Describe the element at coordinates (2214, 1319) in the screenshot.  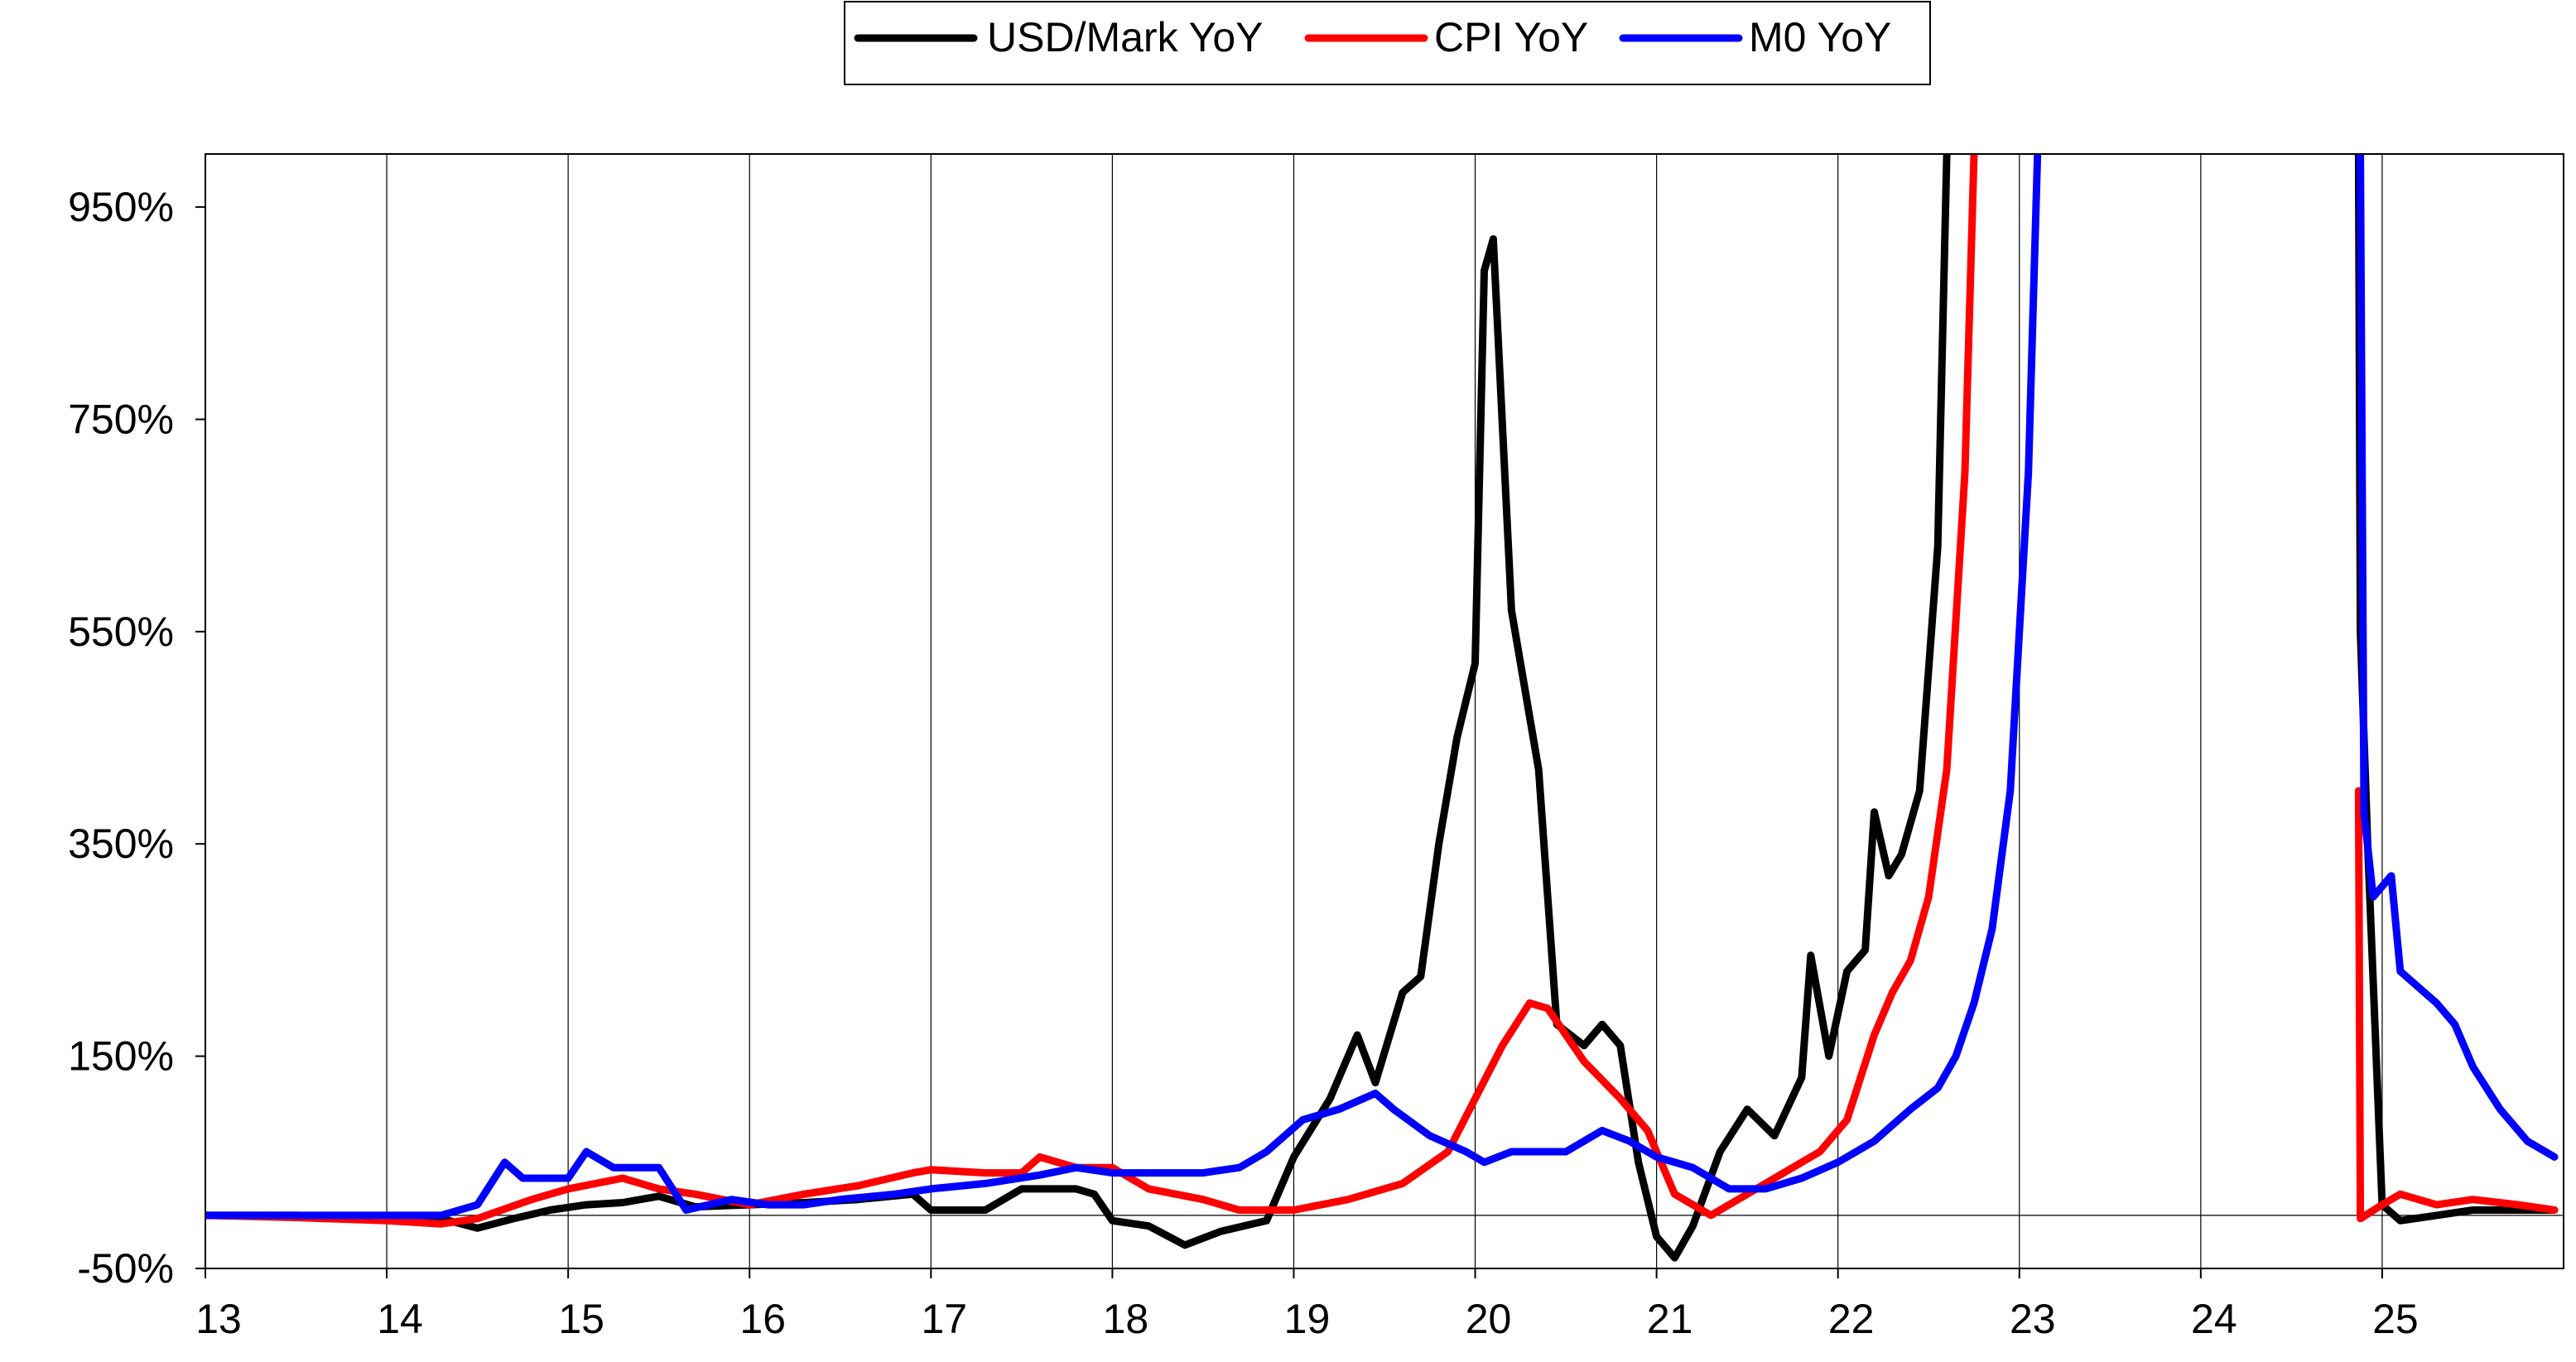
I see `x-tick-label: 24` at that location.